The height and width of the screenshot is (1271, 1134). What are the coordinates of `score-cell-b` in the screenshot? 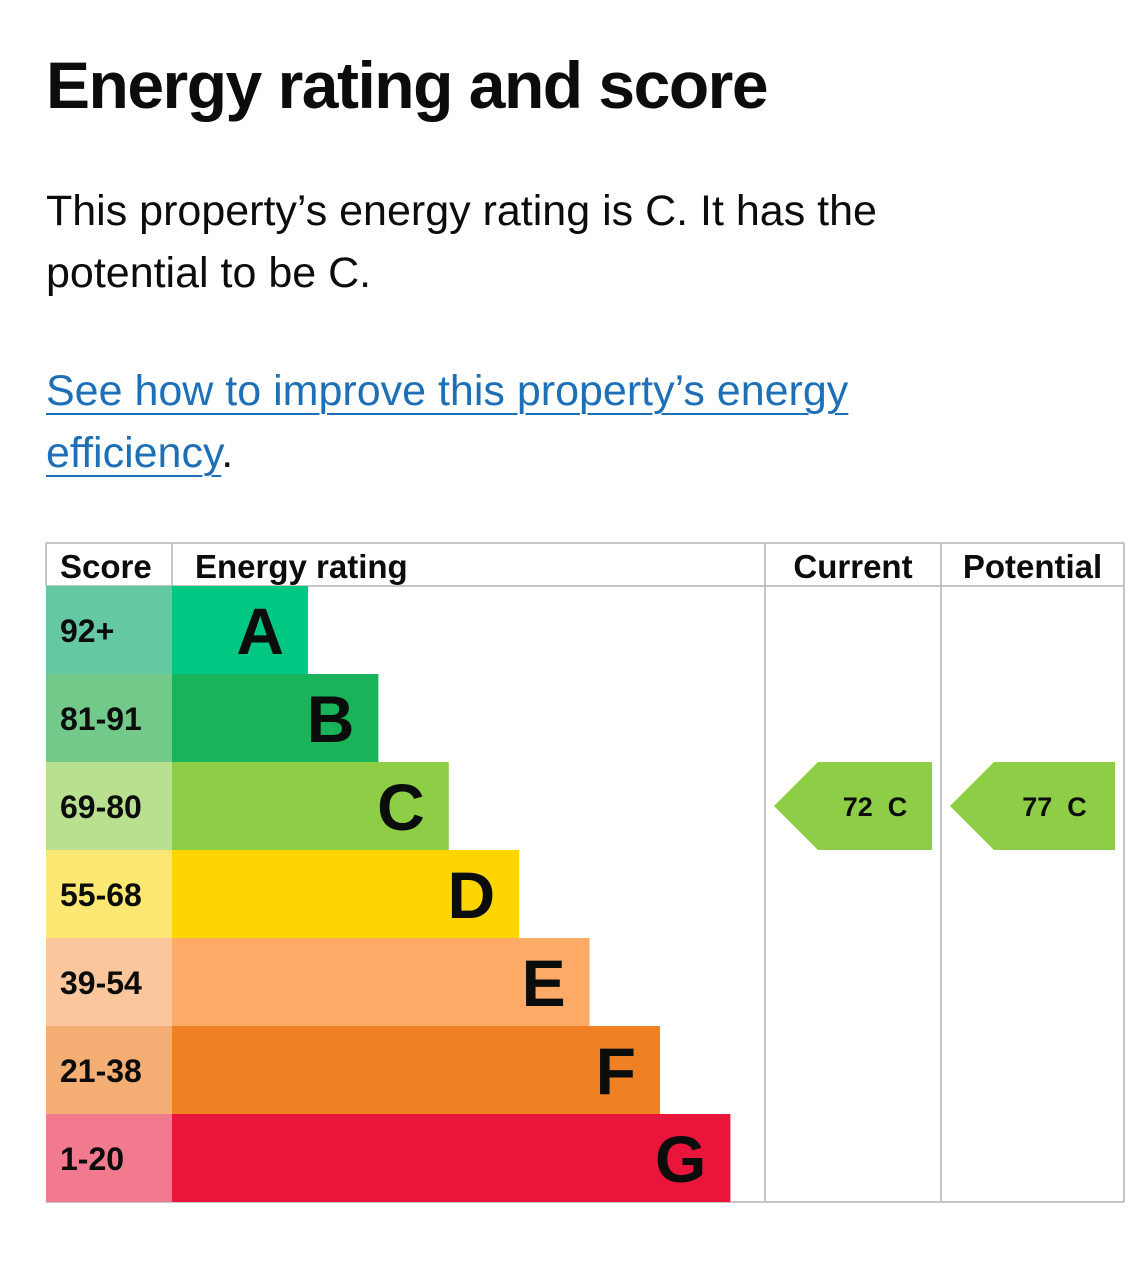 It's located at (109, 718).